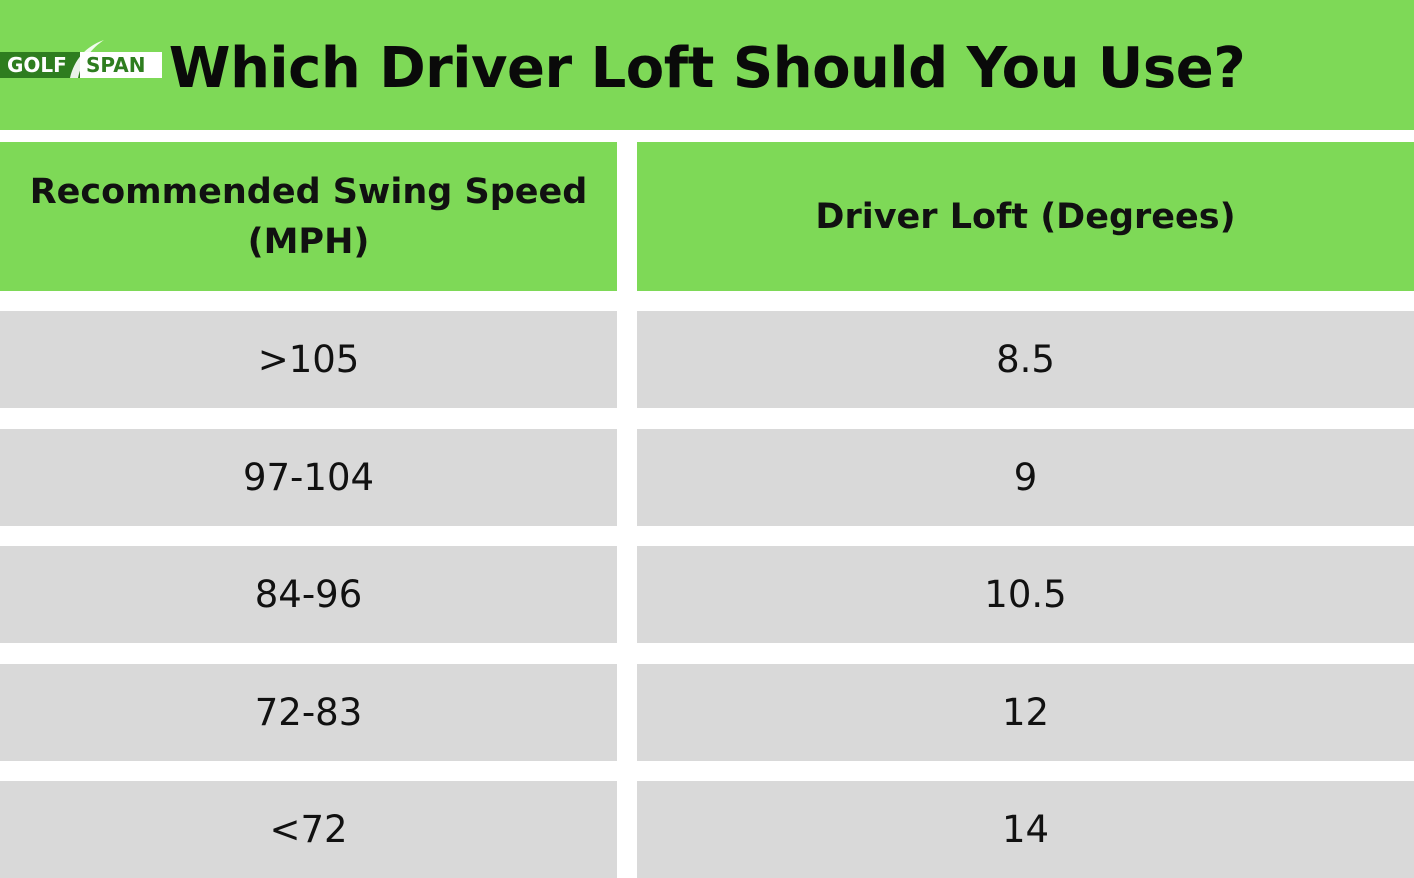 The height and width of the screenshot is (878, 1414). I want to click on logo-text-span: SPAN, so click(115, 65).